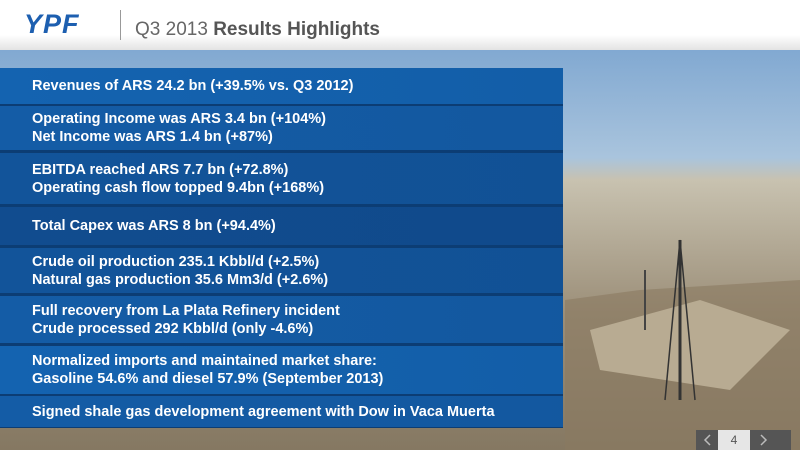  I want to click on title-main: Results Highlights, so click(296, 29).